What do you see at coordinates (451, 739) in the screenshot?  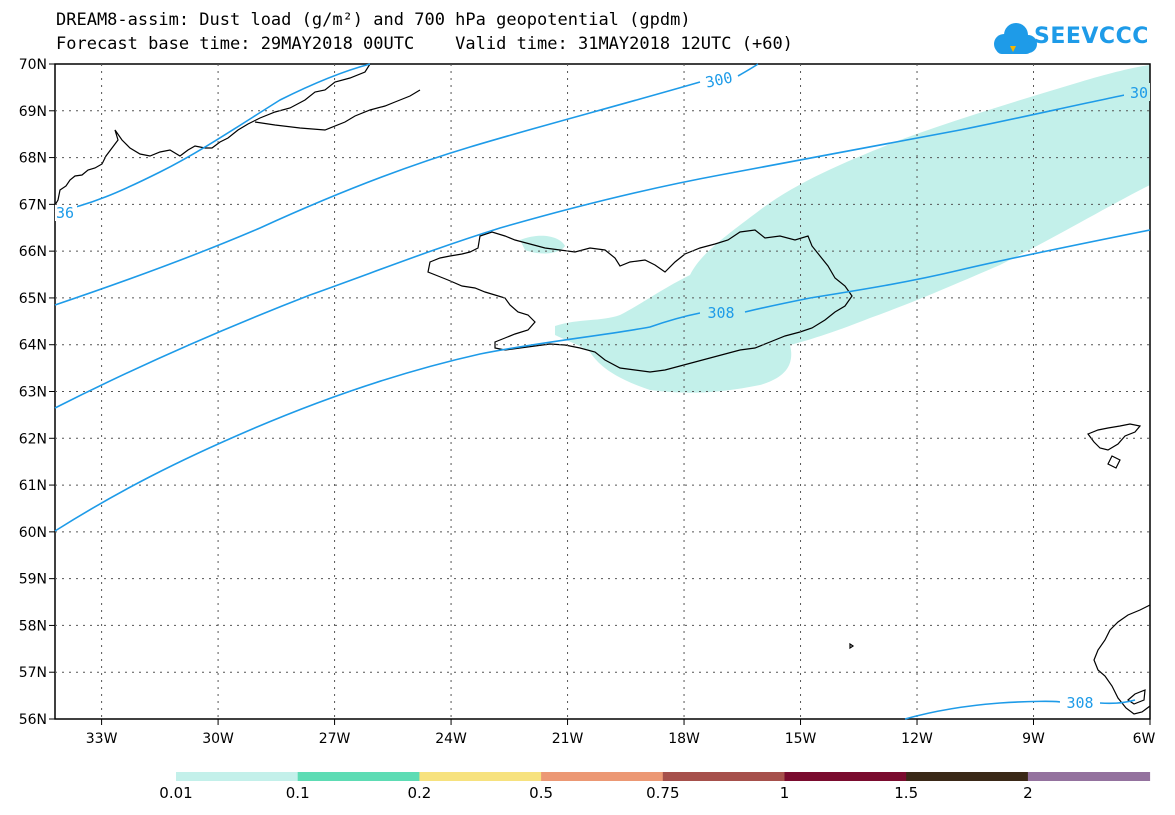 I see `lon-tick-label: 24W` at bounding box center [451, 739].